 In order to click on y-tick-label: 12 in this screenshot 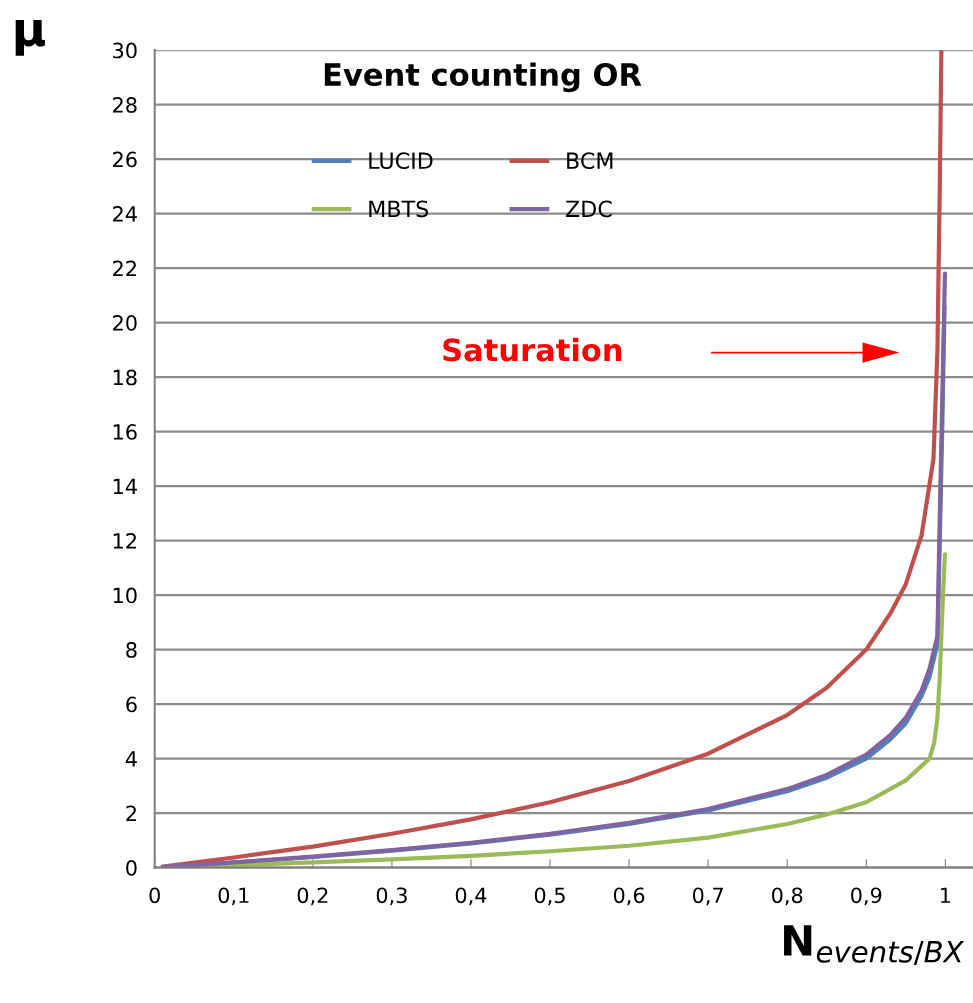, I will do `click(124, 541)`.